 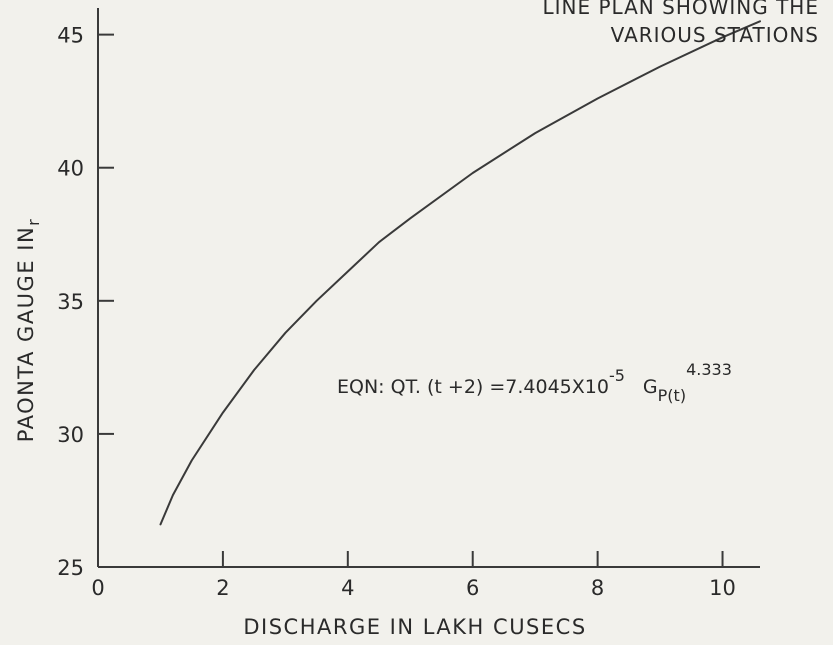 I want to click on equation-main: EQN: QT. (t +2) =7.4045X10, so click(x=473, y=387).